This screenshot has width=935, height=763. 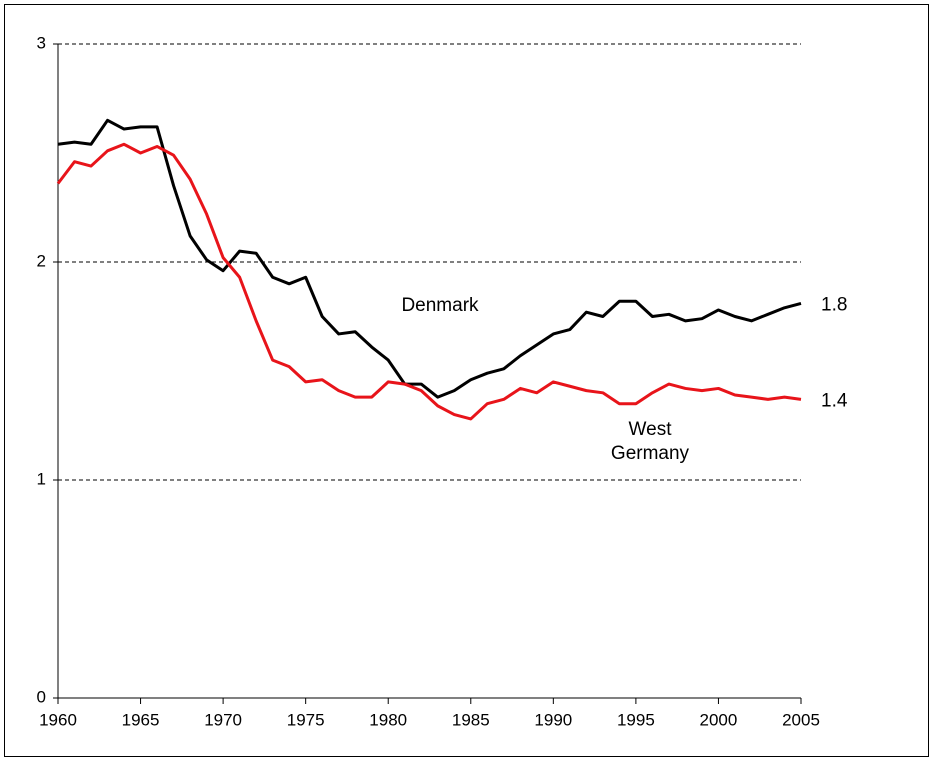 I want to click on x-tick-label: 1985, so click(x=471, y=719).